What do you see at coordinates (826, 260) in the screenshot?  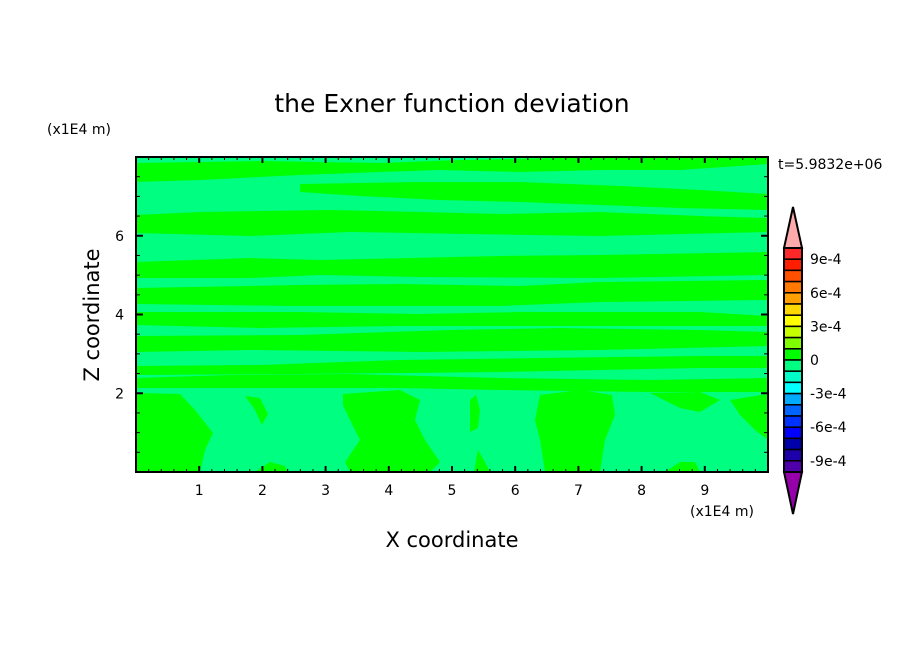 I see `colorbar-label: 9e-4` at bounding box center [826, 260].